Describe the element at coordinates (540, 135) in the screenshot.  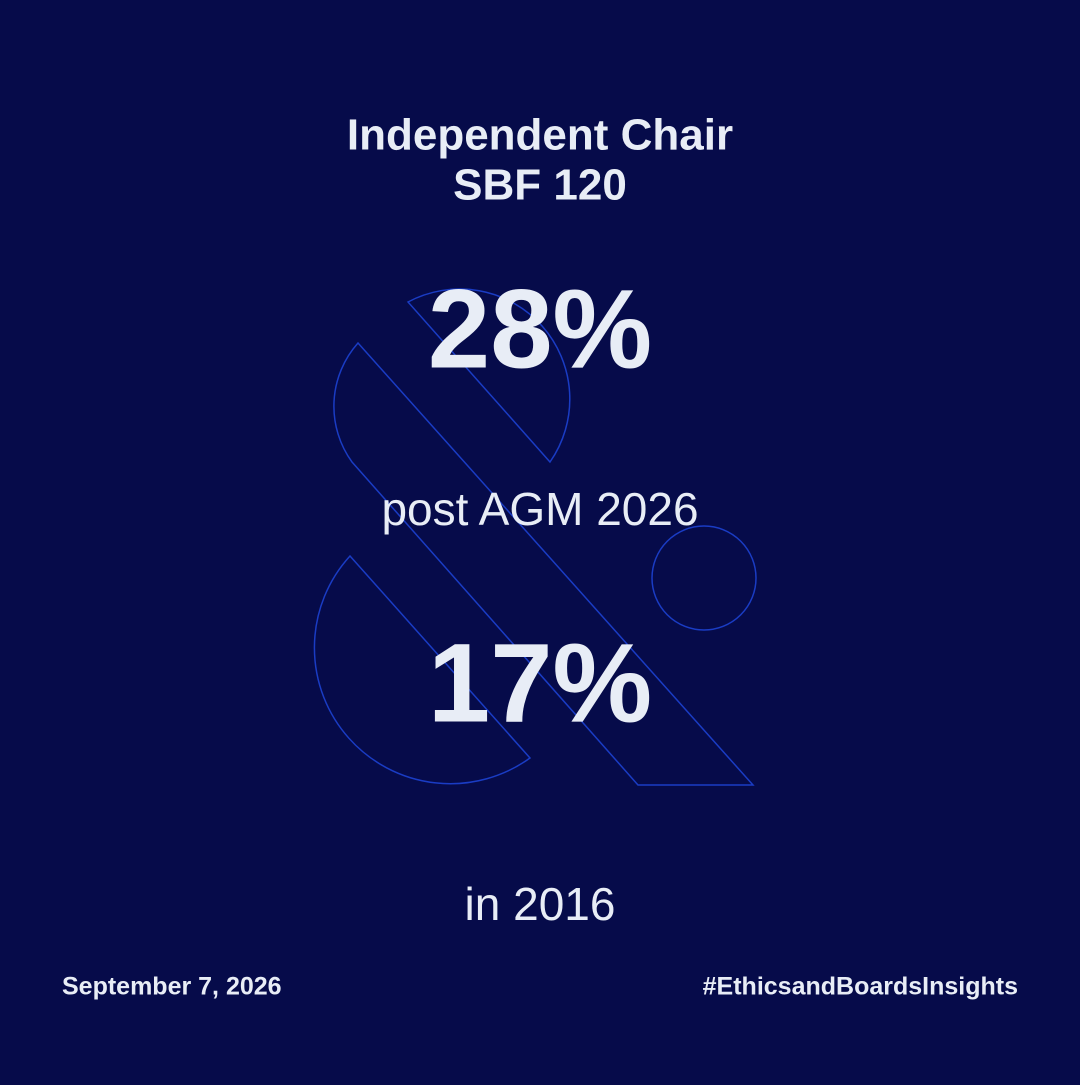
I see `title-line: Independent Chair` at that location.